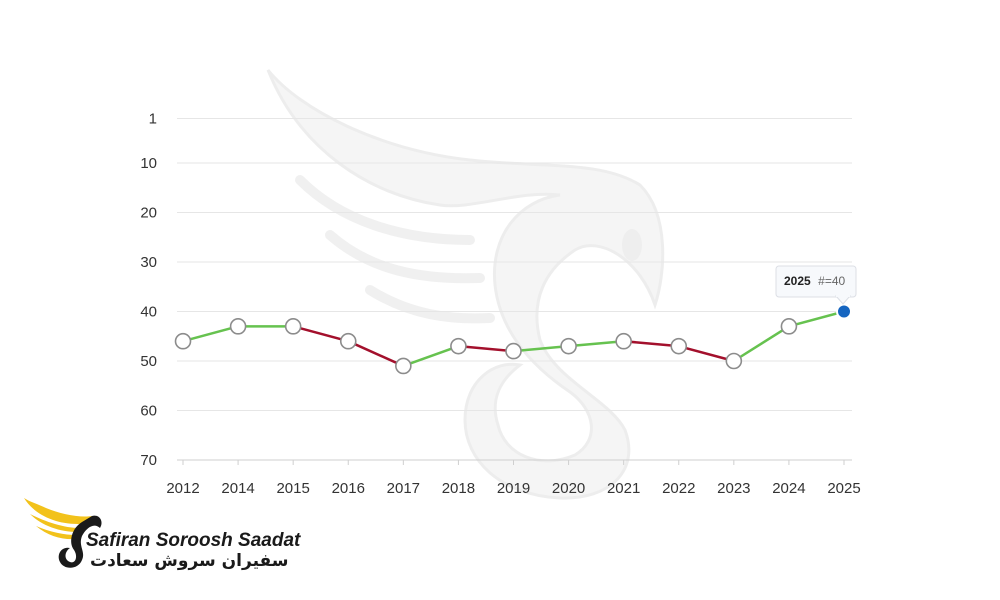 The width and height of the screenshot is (1000, 600). Describe the element at coordinates (189, 561) in the screenshot. I see `brand-name-fa: سفیران سروش سعادت` at that location.